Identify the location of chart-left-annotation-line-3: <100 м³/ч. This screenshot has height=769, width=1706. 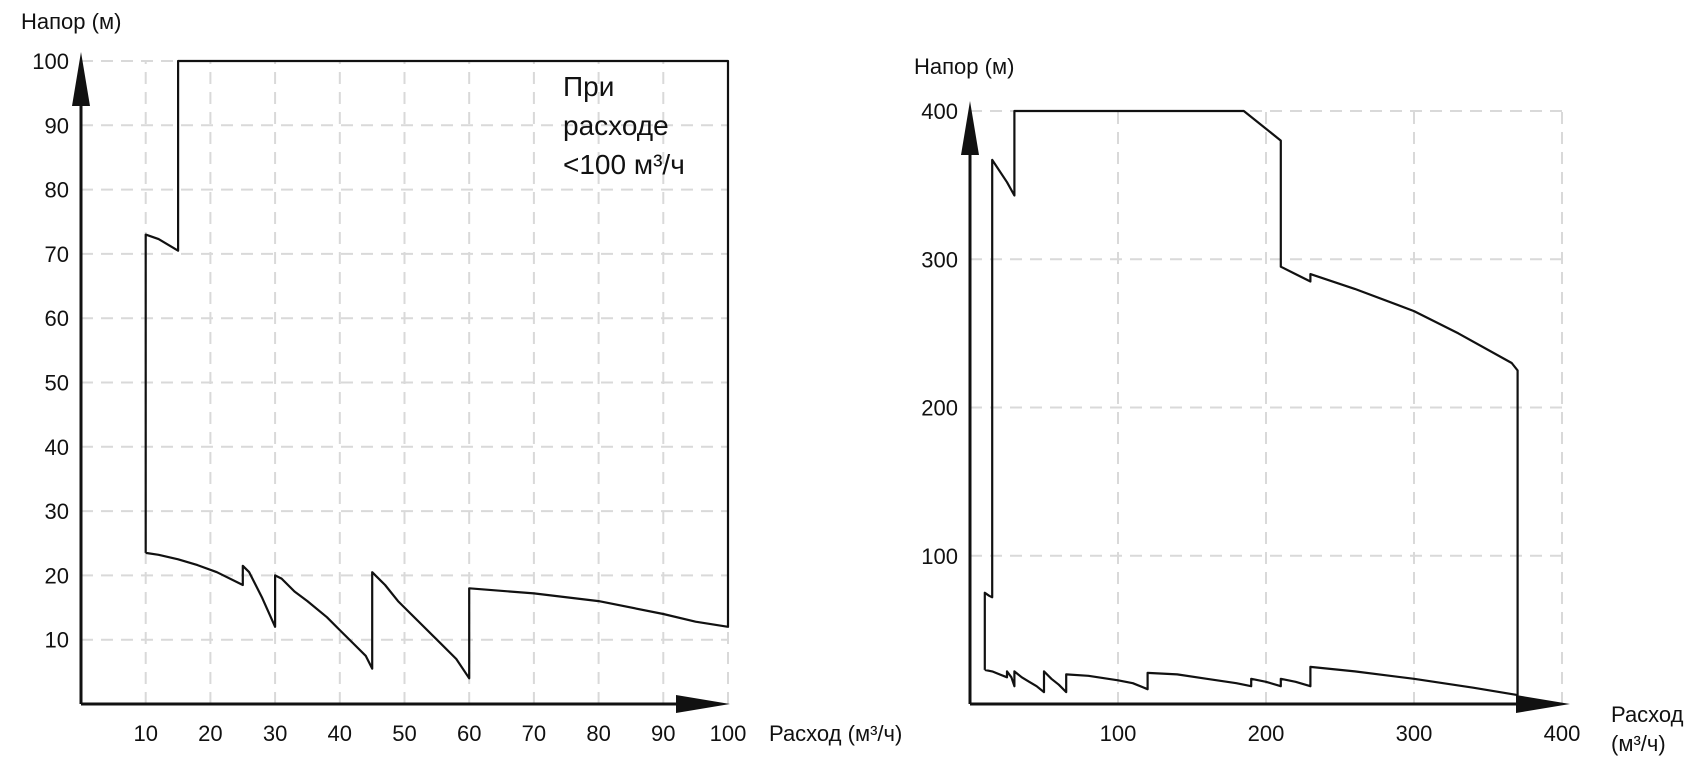
(624, 164).